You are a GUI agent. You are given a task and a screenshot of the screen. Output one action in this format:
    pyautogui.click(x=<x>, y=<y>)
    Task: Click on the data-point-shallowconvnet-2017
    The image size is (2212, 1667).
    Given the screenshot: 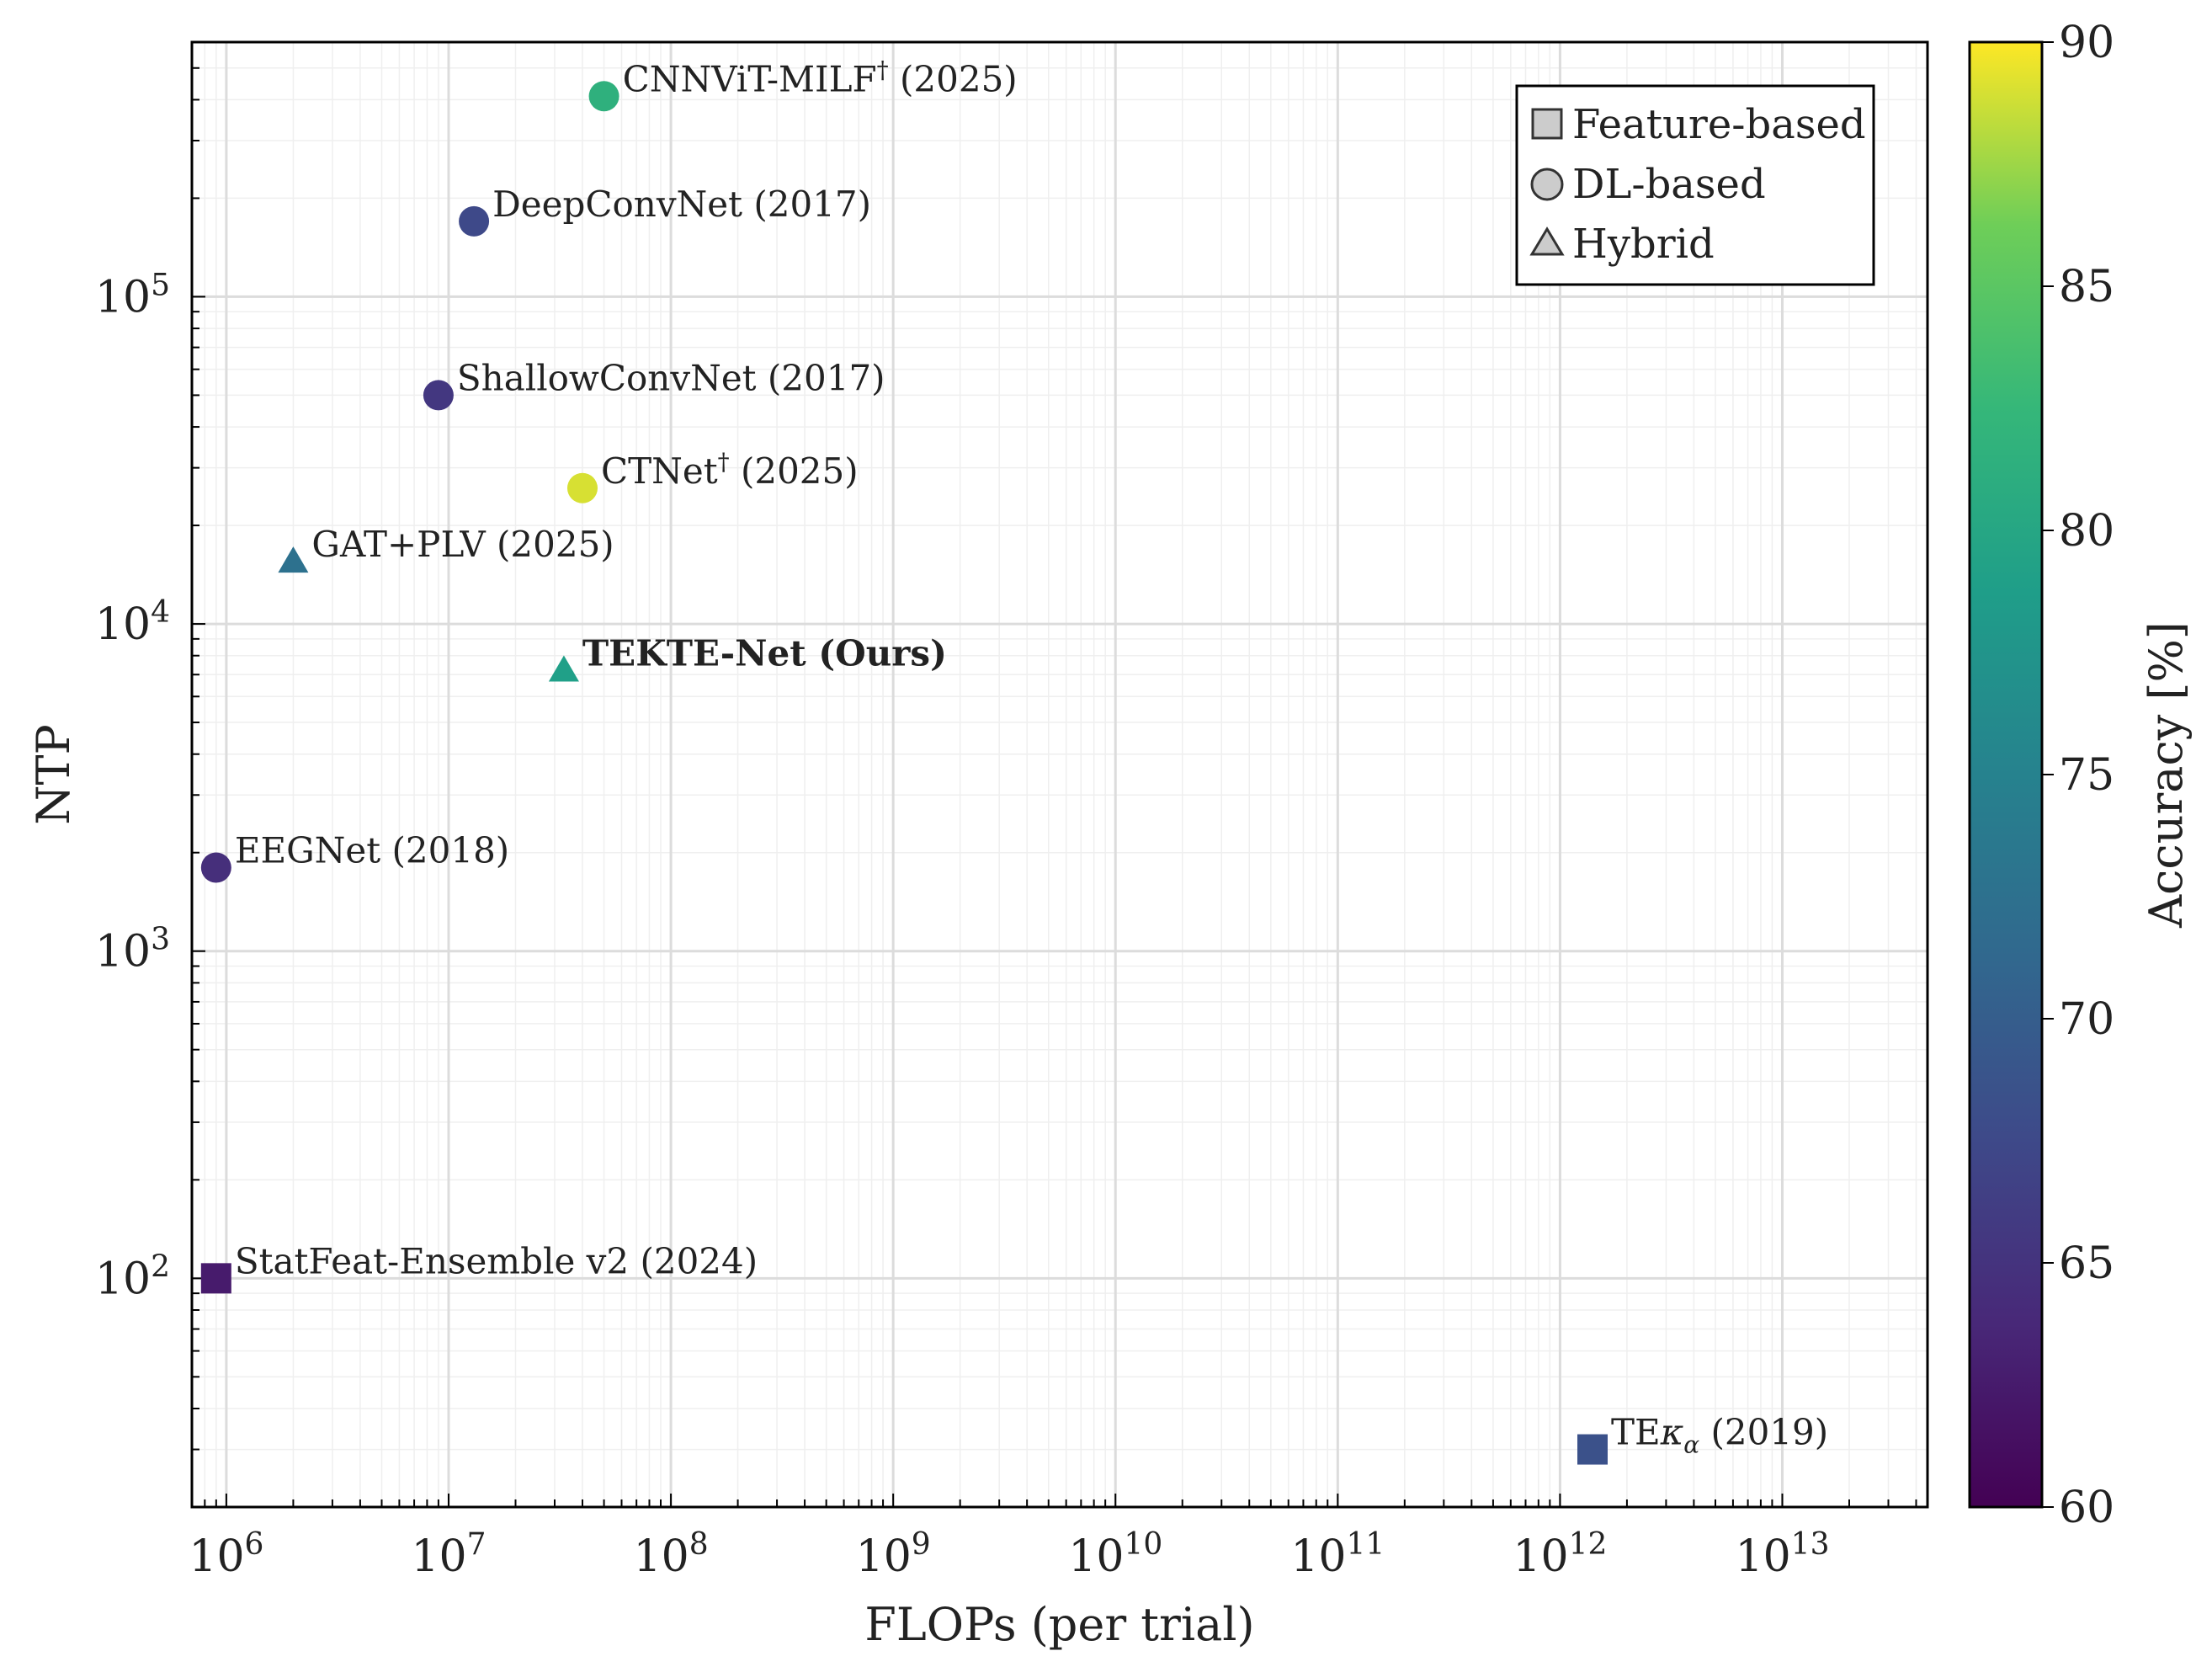 What is the action you would take?
    pyautogui.click(x=439, y=396)
    